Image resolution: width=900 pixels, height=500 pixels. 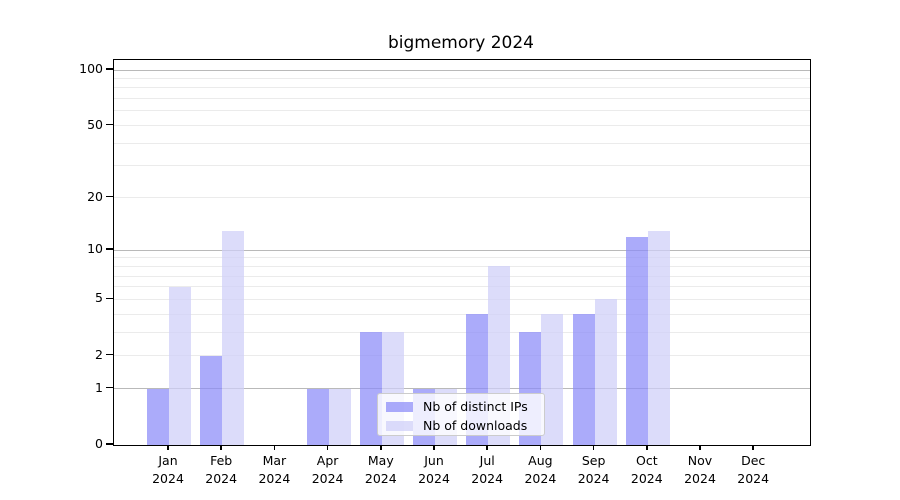 What do you see at coordinates (434, 469) in the screenshot?
I see `x-tick-label: Jun 2024` at bounding box center [434, 469].